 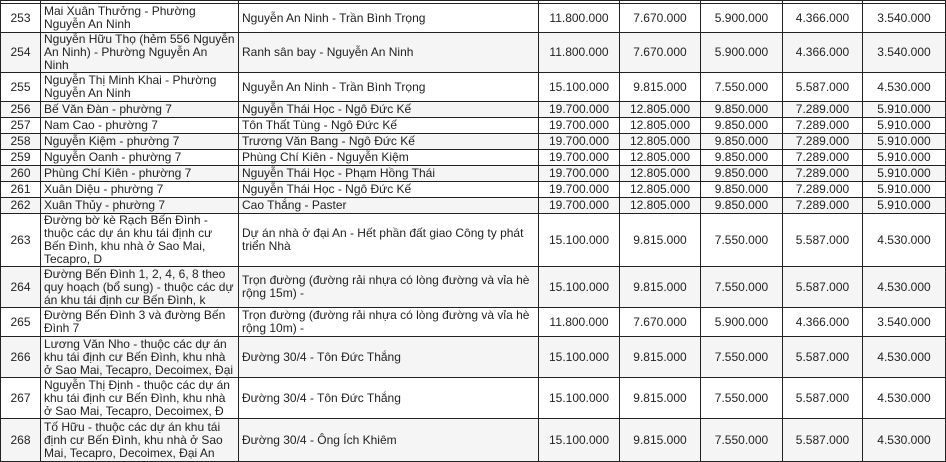 What do you see at coordinates (20, 240) in the screenshot?
I see `row-number: 263` at bounding box center [20, 240].